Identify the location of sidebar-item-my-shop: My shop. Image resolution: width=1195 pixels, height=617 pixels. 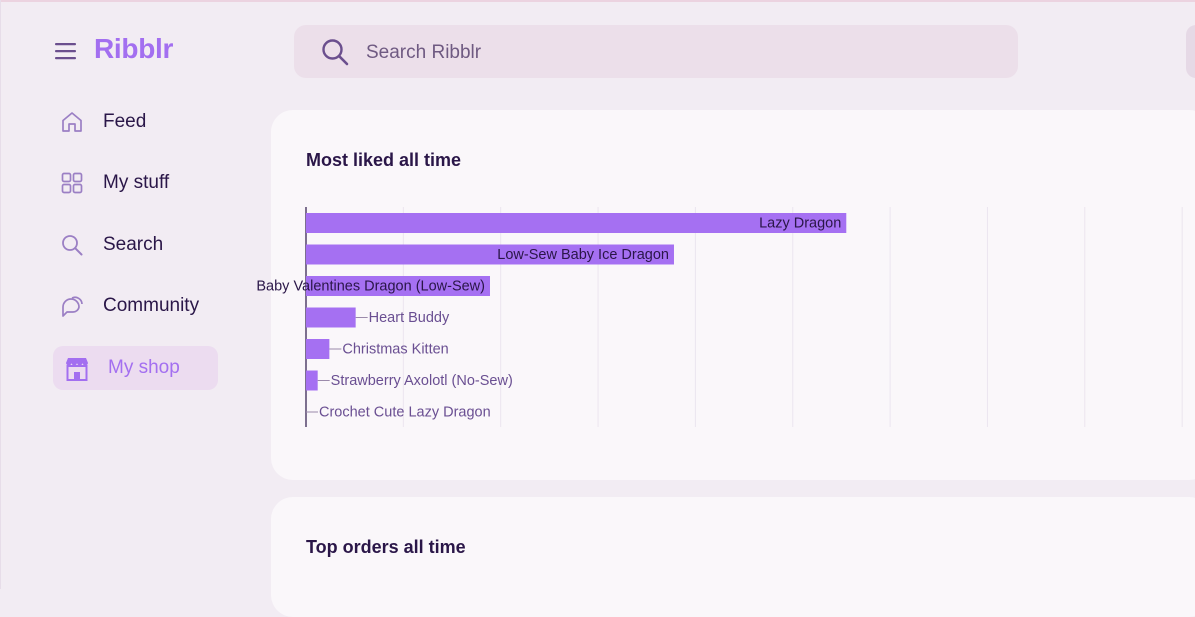
(135, 368).